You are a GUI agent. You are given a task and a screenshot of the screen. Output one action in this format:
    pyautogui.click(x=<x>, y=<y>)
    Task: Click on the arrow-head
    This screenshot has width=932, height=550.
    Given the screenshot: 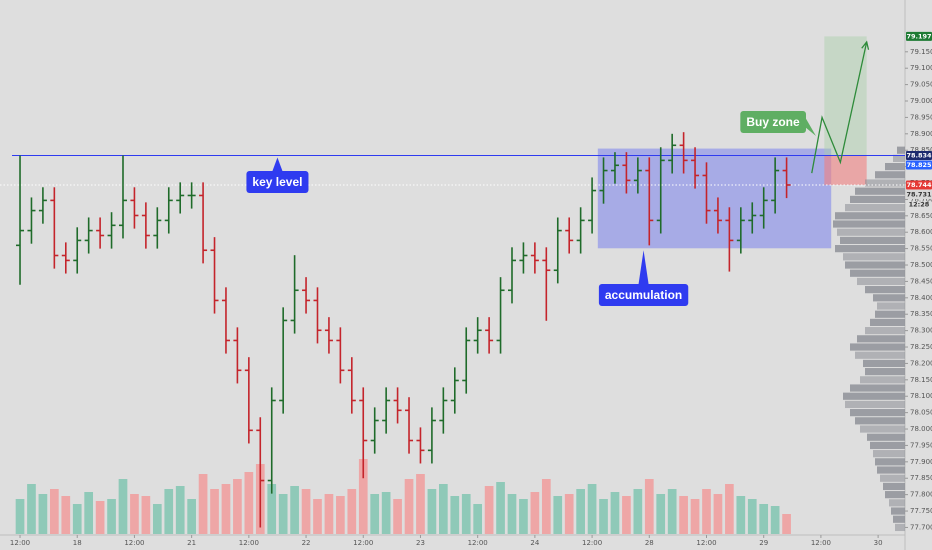 What is the action you would take?
    pyautogui.click(x=865, y=45)
    